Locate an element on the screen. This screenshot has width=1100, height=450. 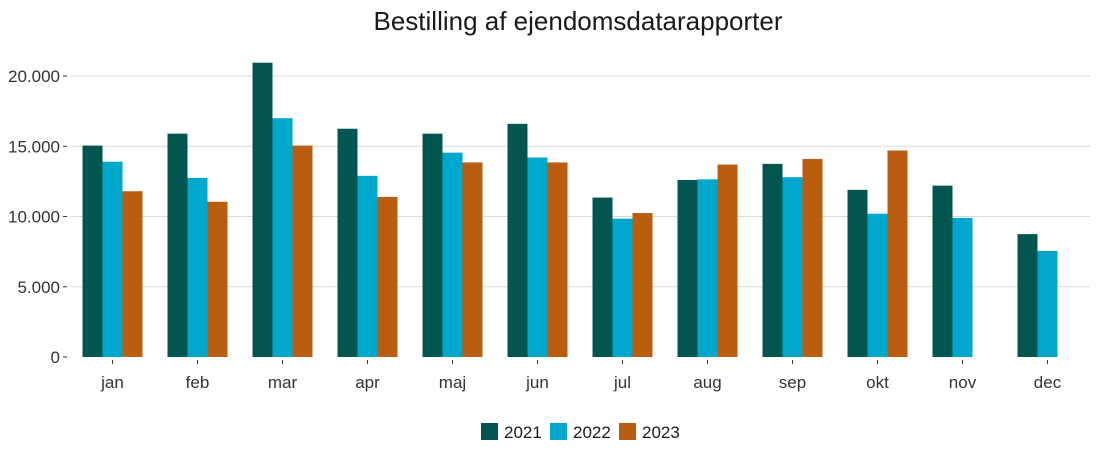
bar-2023-mar is located at coordinates (302, 251).